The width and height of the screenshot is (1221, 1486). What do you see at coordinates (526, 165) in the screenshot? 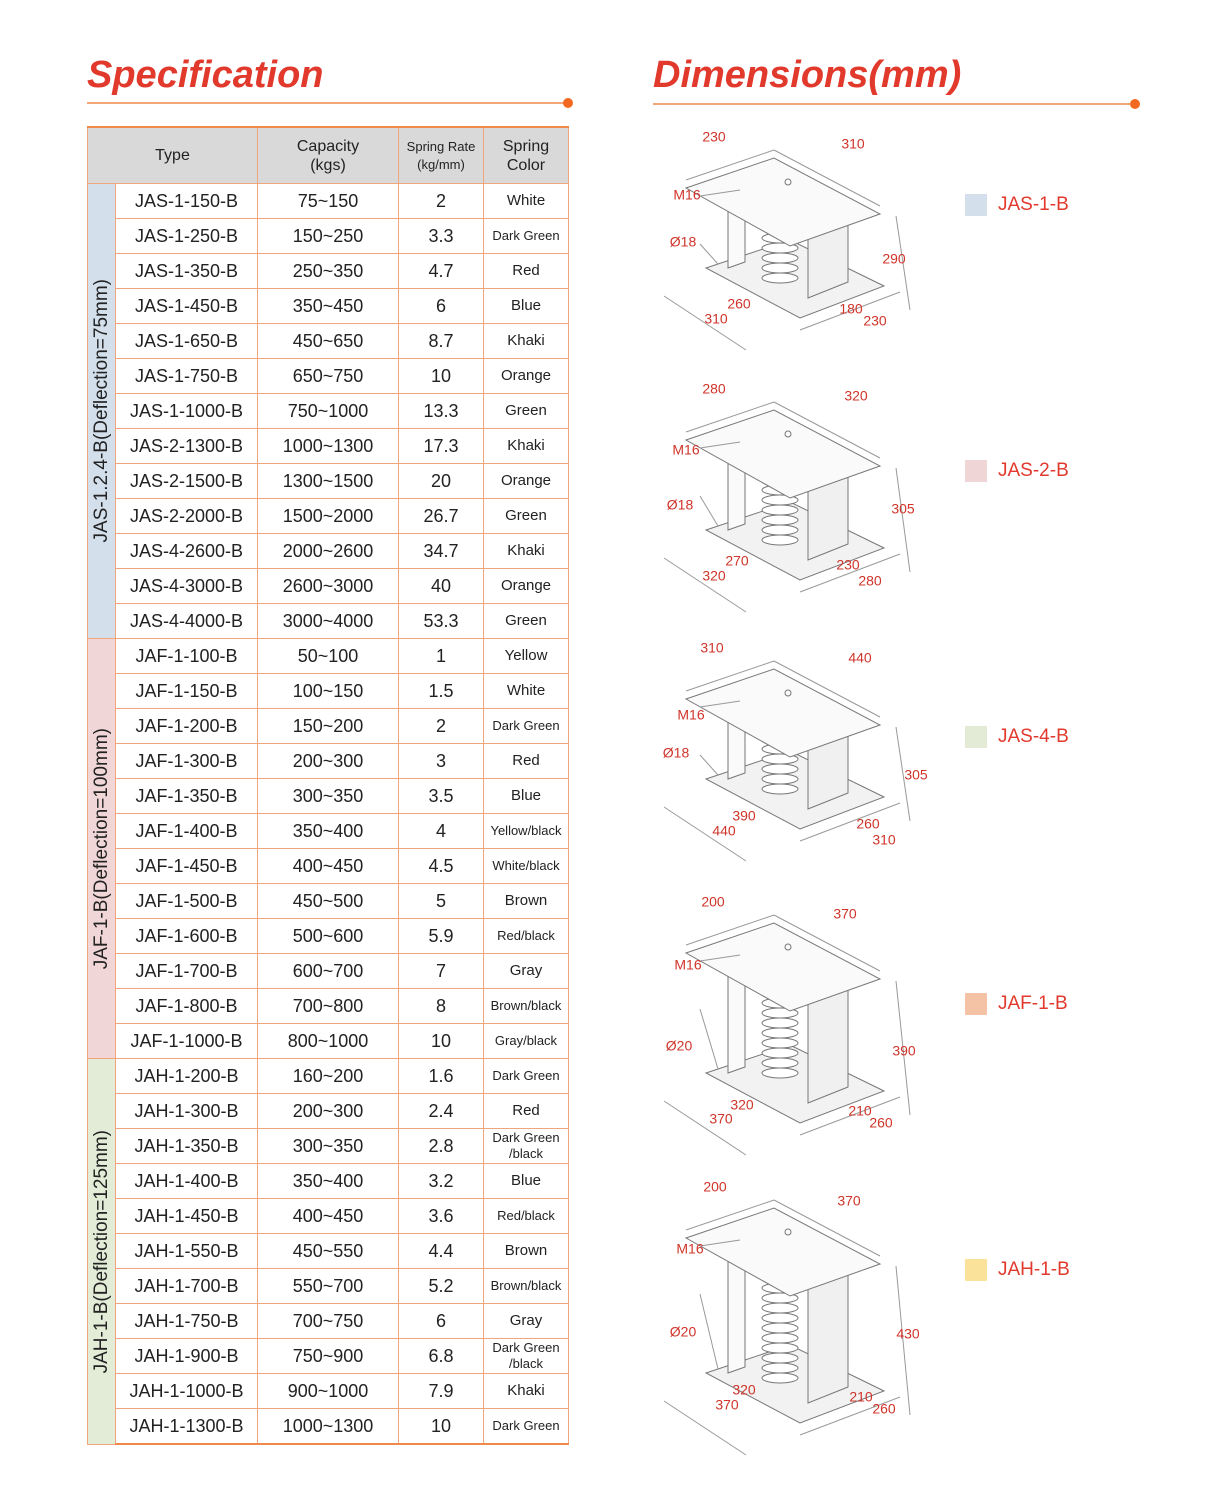
I see `header-text: Color` at bounding box center [526, 165].